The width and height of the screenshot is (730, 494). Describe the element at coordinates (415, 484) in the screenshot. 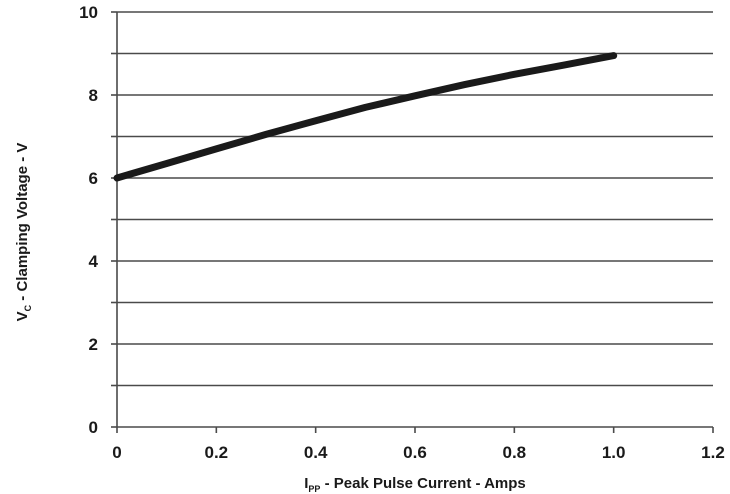

I see `x-axis-title: IPP - Peak Pulse Current - Amps` at that location.